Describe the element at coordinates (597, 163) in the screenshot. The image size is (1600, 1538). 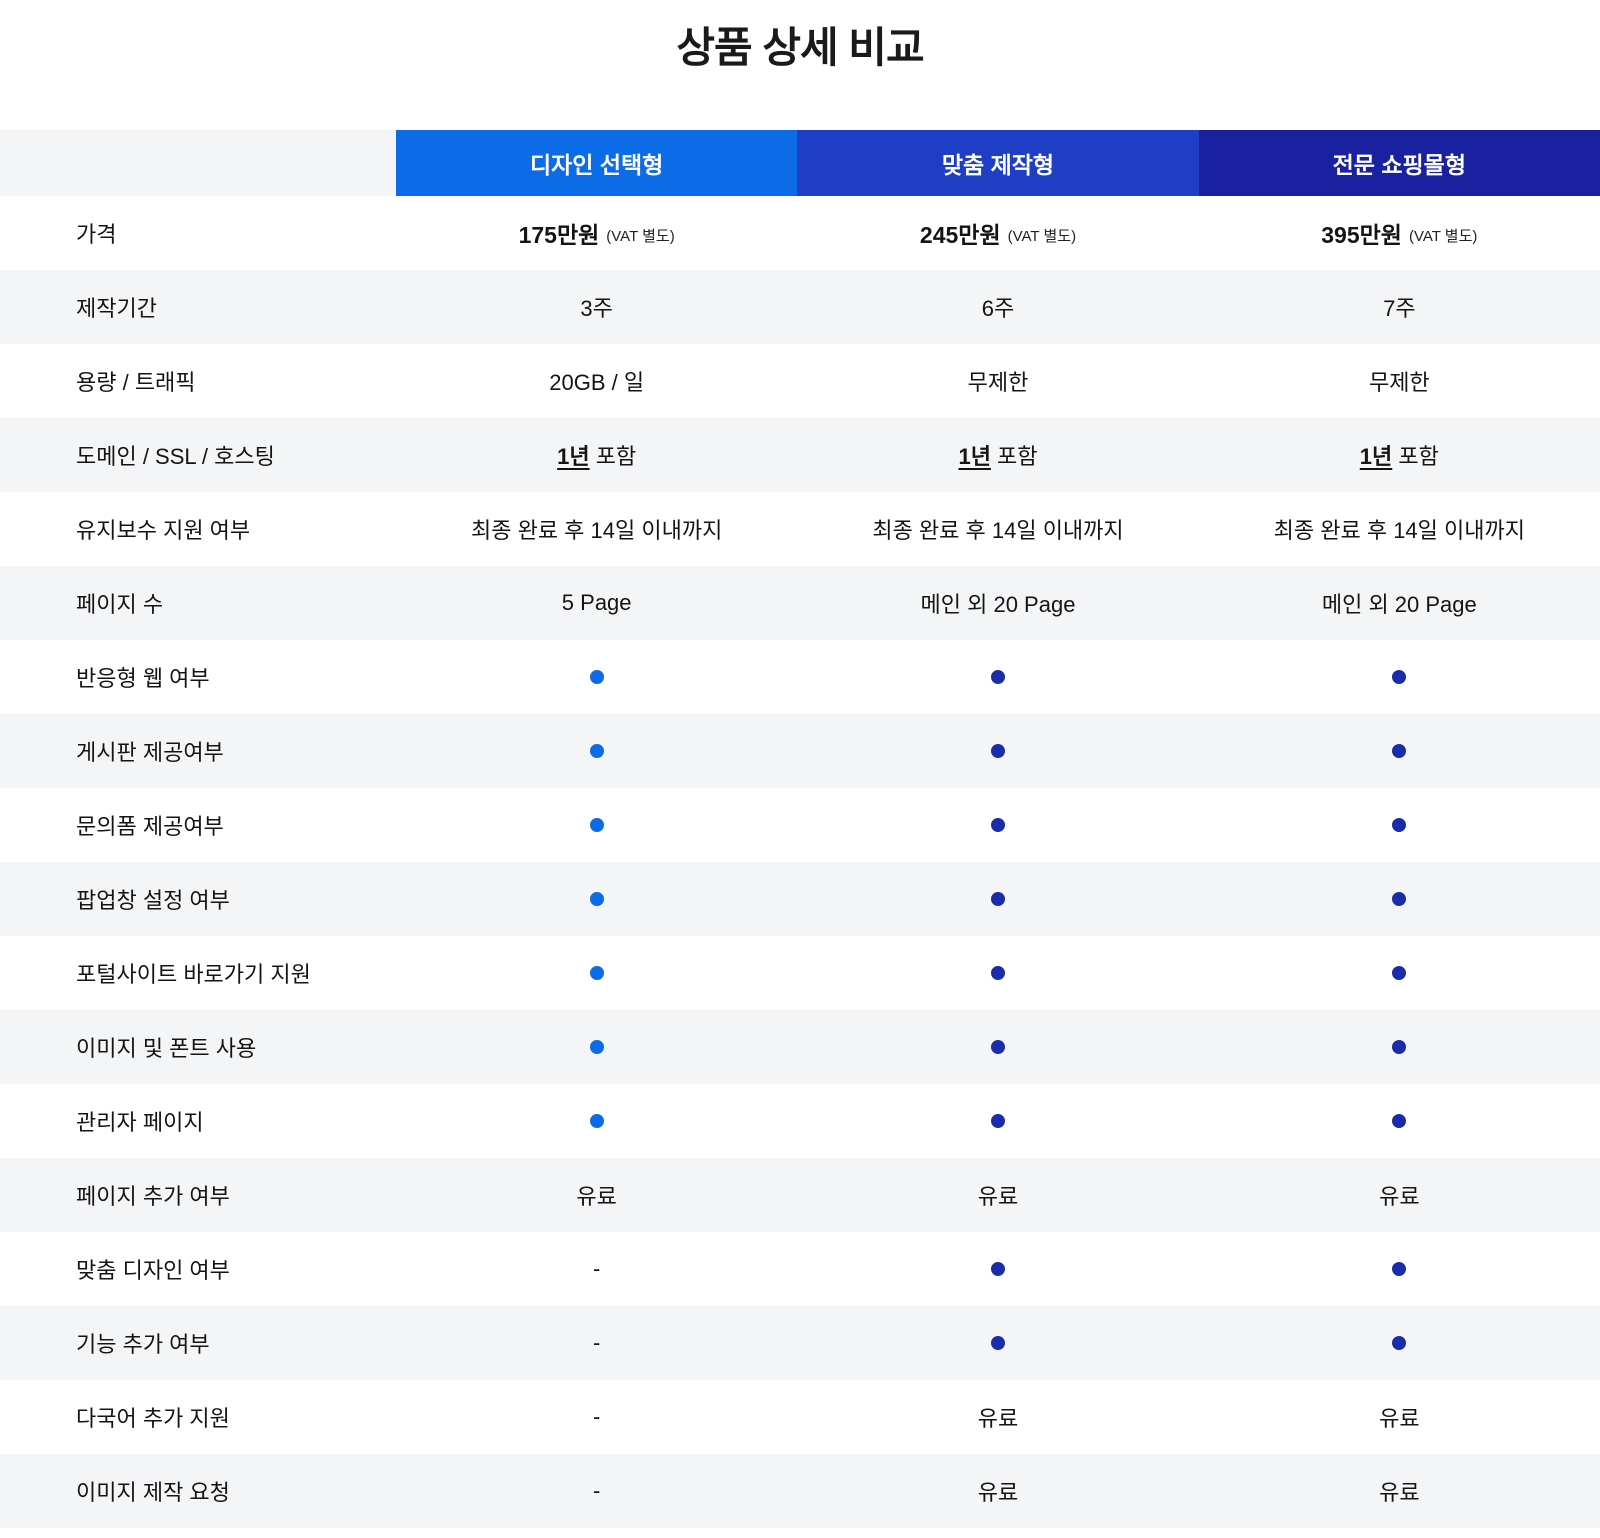
I see `column-header-design-select: 디자인 선택형` at that location.